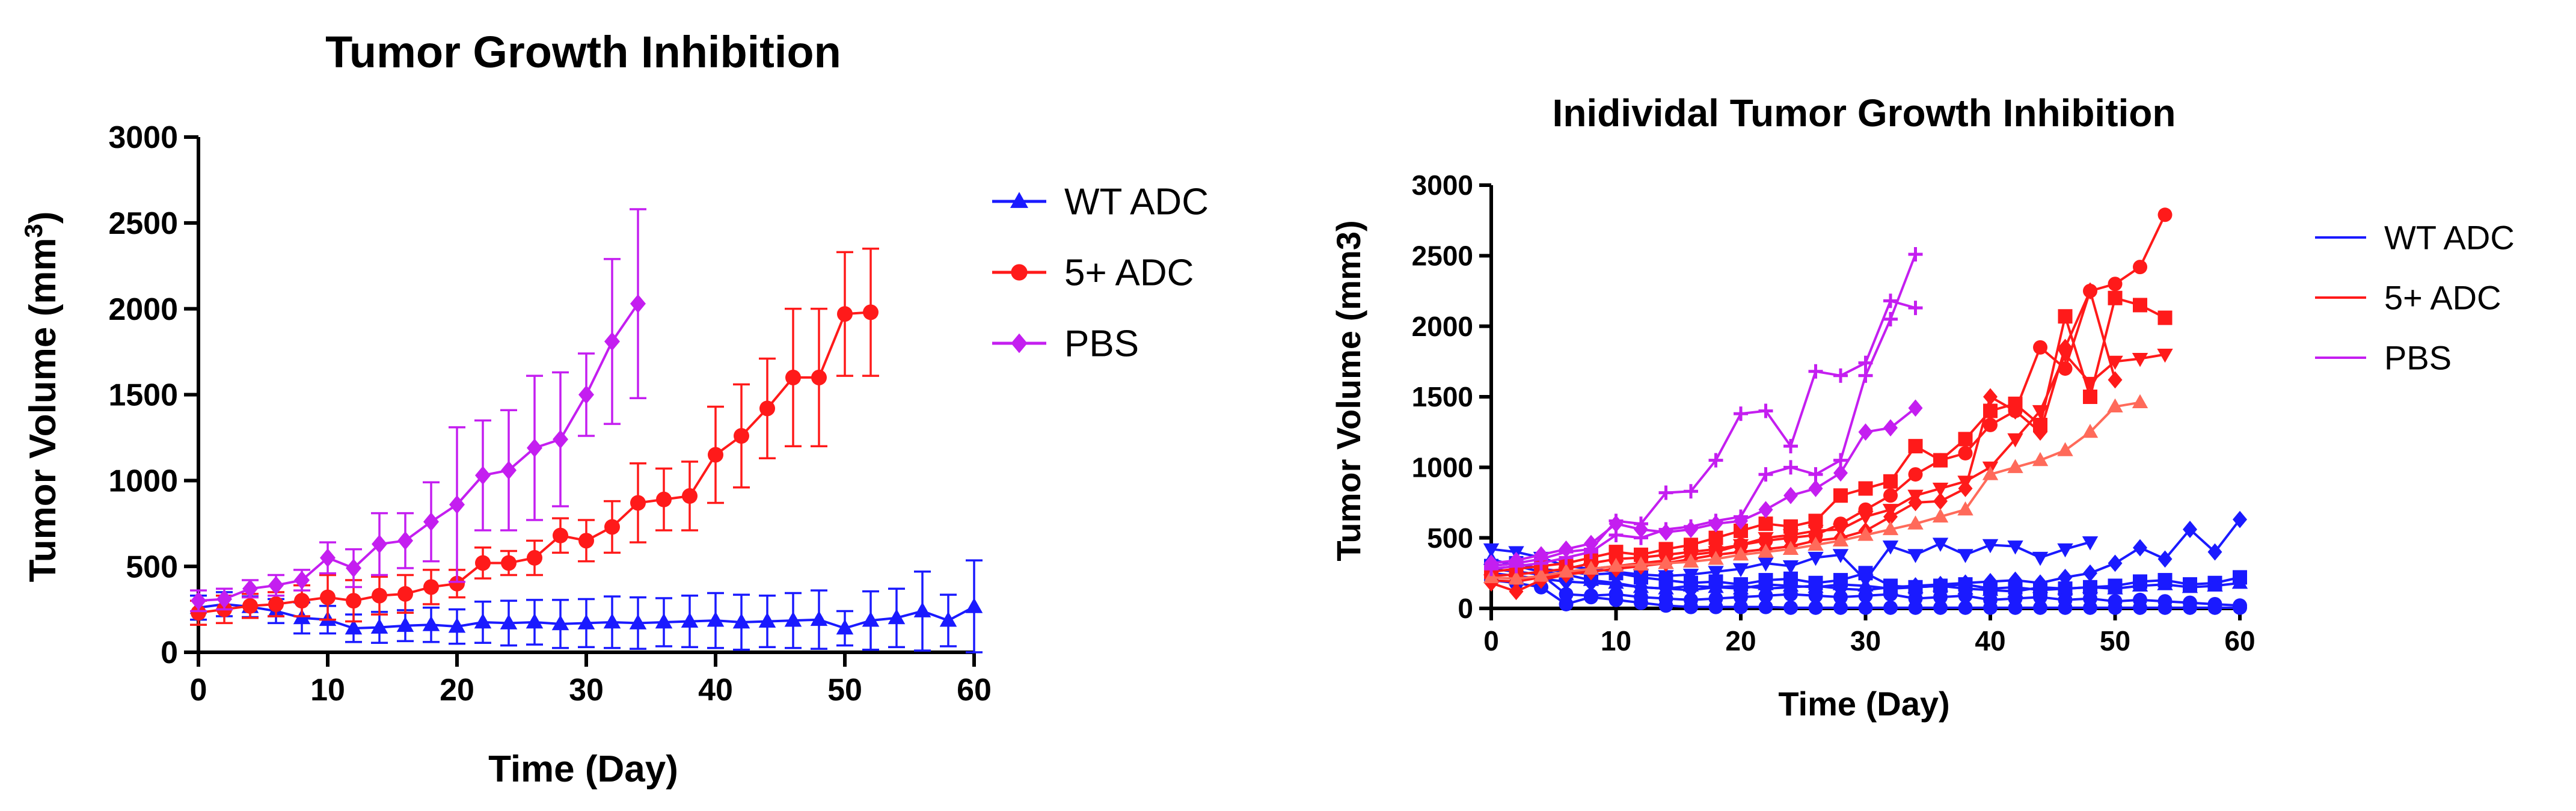 The width and height of the screenshot is (2576, 811). What do you see at coordinates (1442, 396) in the screenshot?
I see `chart2-y-tick-label: 1500` at bounding box center [1442, 396].